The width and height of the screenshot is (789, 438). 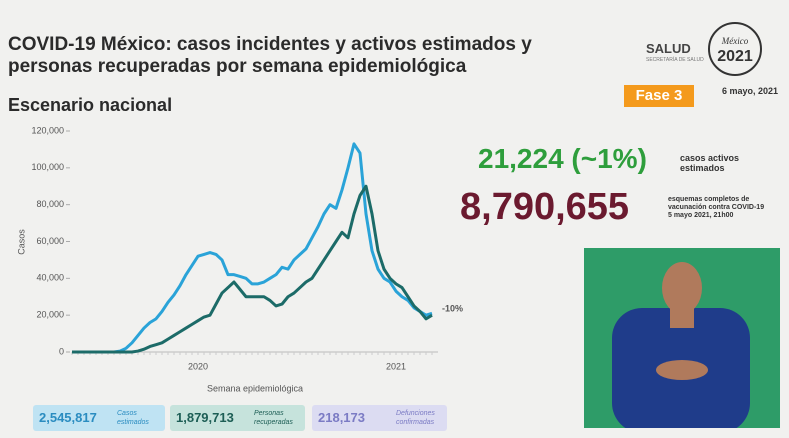 I want to click on card-value: 218,173, so click(x=341, y=417).